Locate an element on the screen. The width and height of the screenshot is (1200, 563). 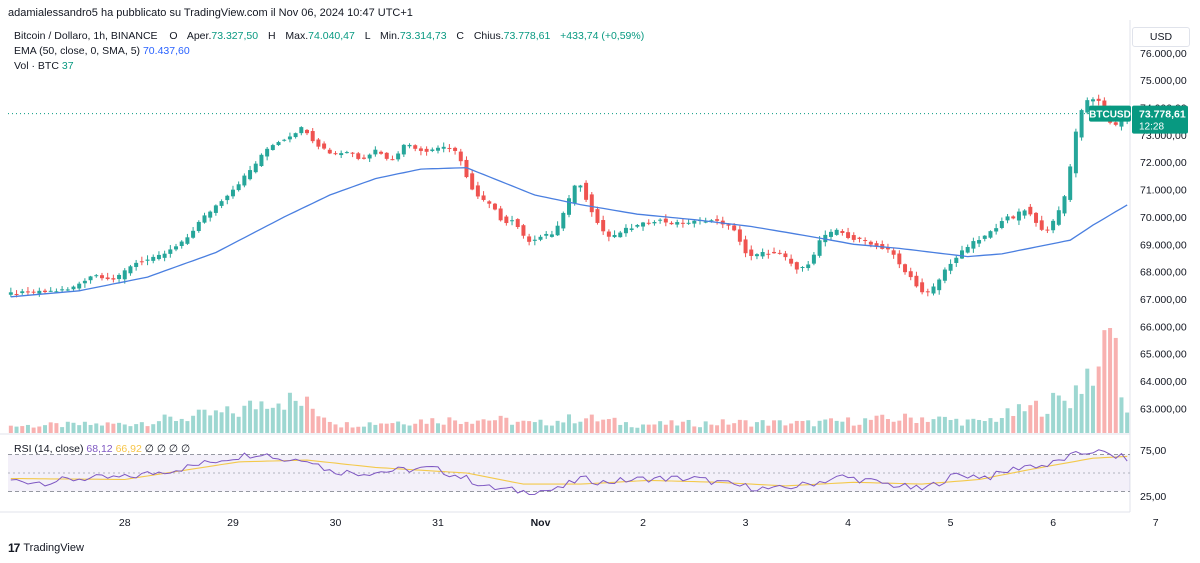
ema-label: EMA (50, close, 0, SMA, 5) is located at coordinates (77, 51).